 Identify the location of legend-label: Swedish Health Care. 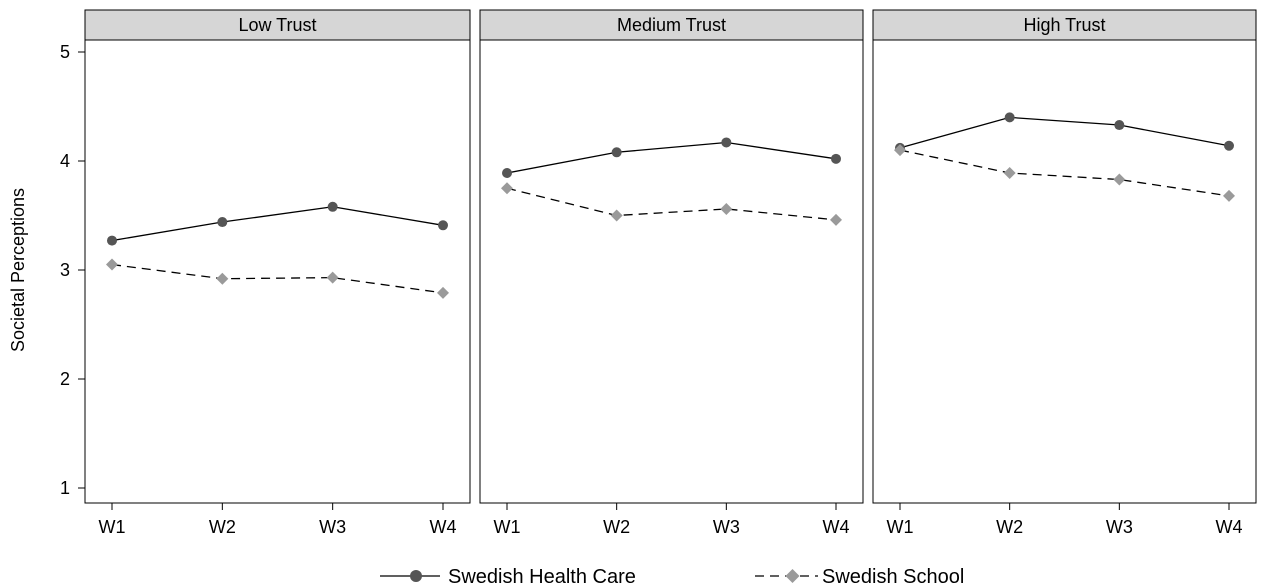
(542, 577).